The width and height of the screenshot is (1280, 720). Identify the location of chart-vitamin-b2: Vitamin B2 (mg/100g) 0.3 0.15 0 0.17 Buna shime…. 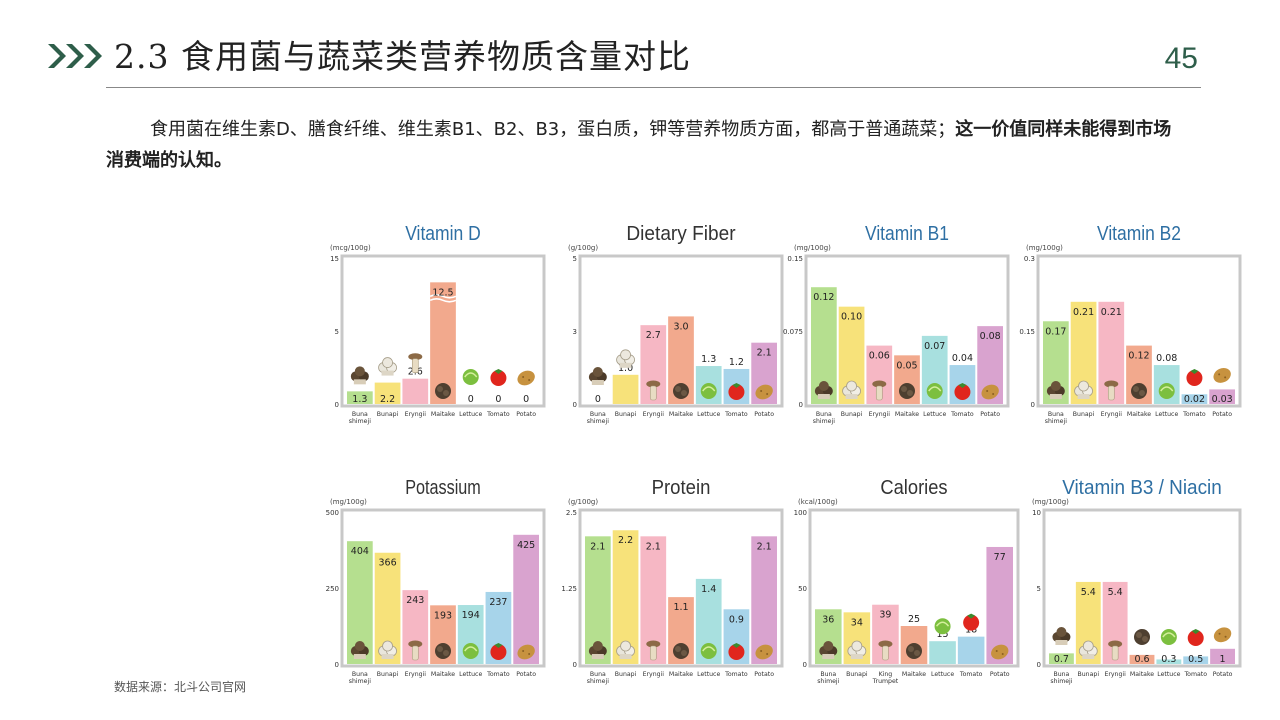
(1131, 330).